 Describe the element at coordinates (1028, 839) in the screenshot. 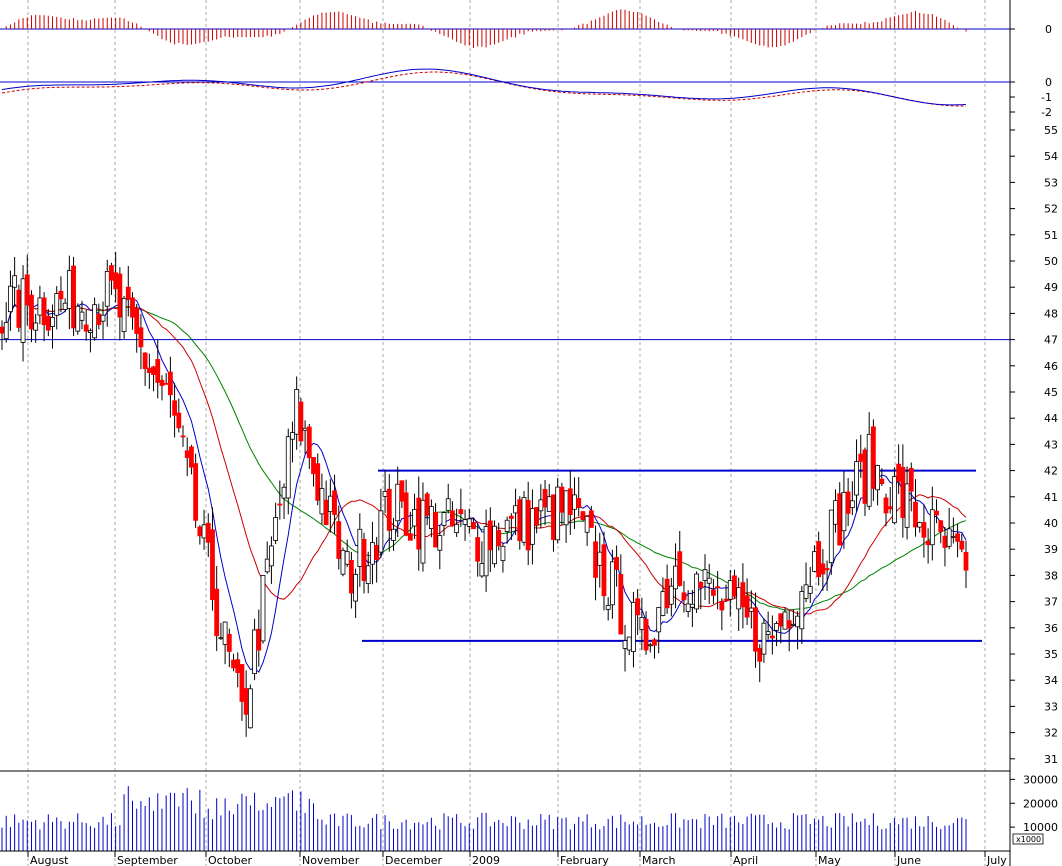

I see `volume-unit-box` at that location.